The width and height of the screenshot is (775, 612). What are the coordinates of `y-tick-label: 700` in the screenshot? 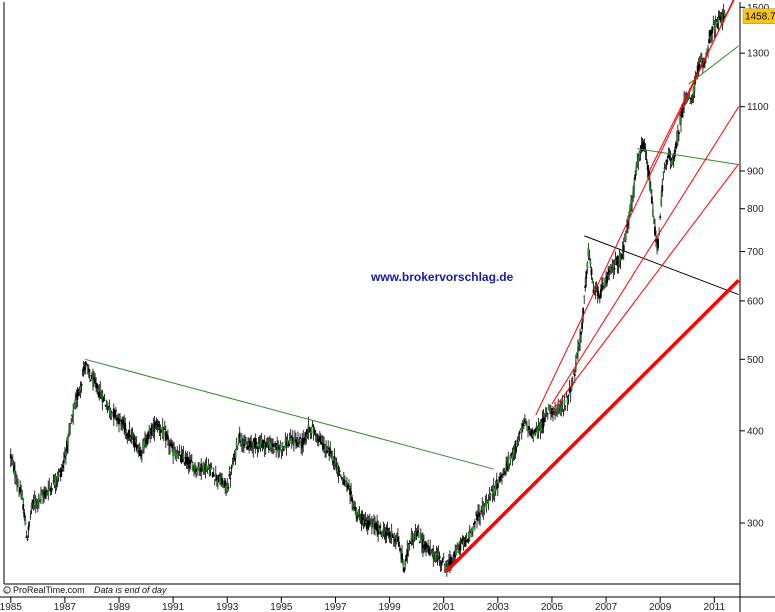 It's located at (755, 252).